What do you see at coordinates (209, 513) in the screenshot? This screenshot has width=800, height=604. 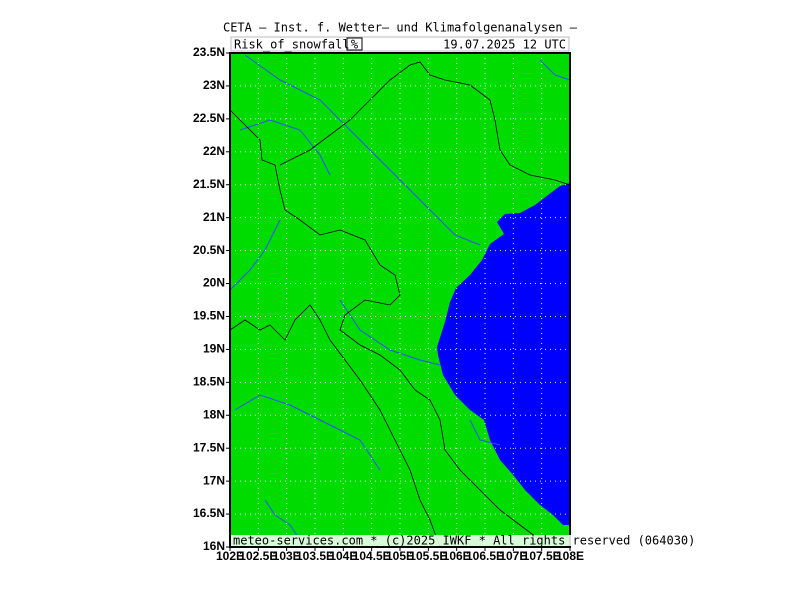 I see `lat-label: 16.5N` at bounding box center [209, 513].